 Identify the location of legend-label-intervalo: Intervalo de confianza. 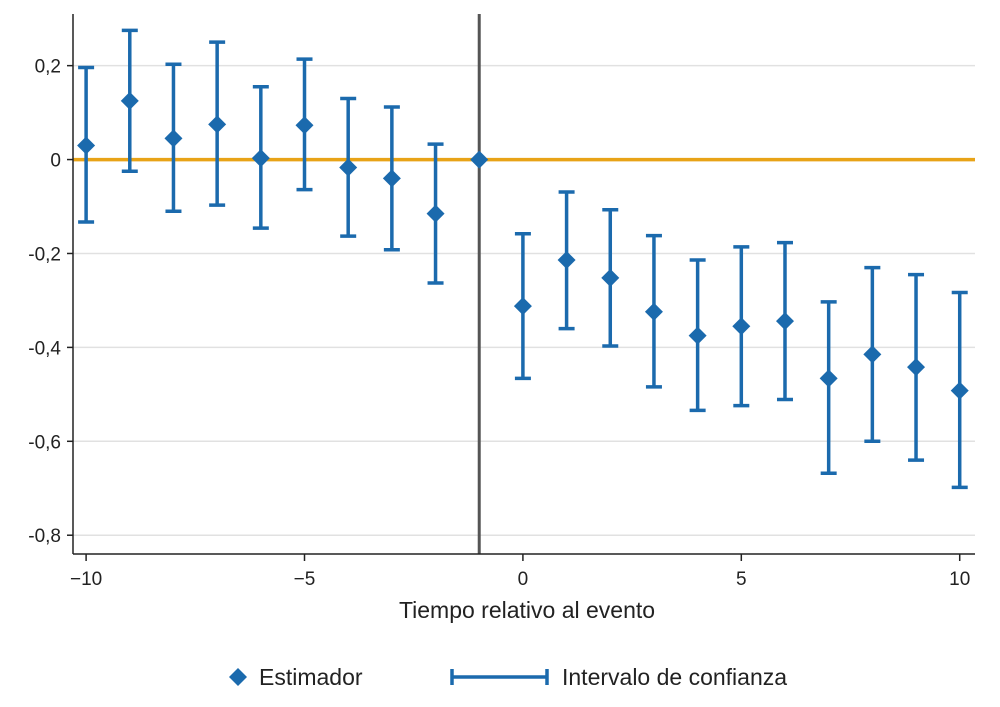
(674, 677).